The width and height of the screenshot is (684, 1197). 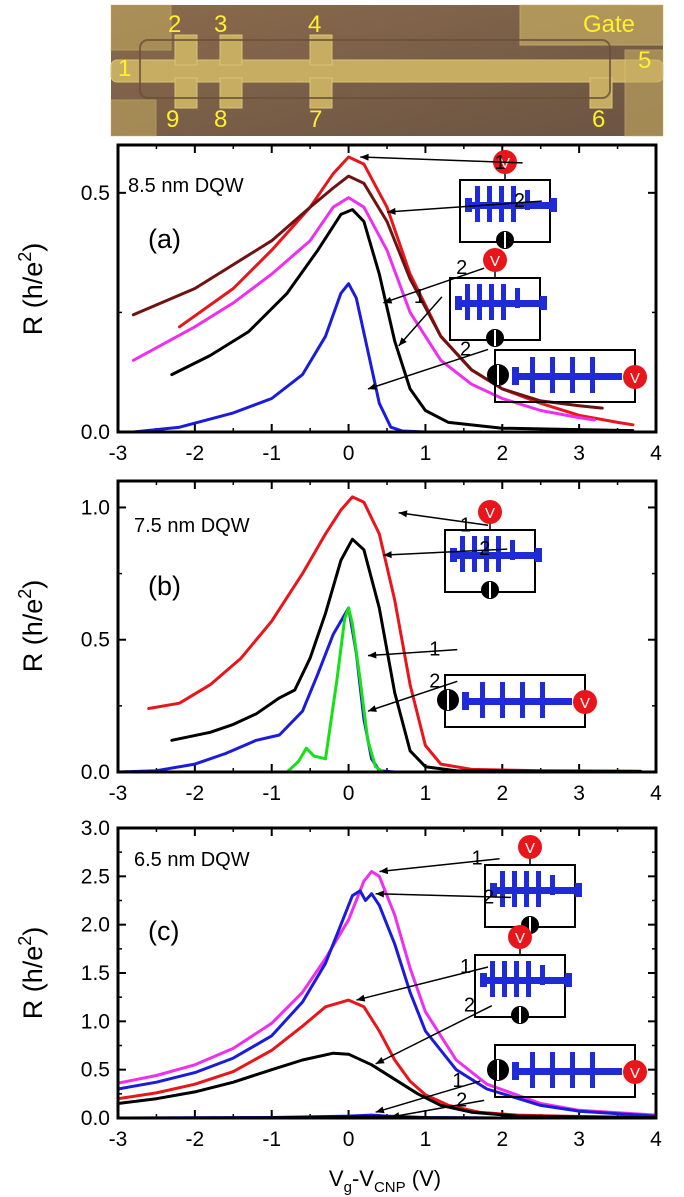 I want to click on inset-hall-bar, so click(x=517, y=701).